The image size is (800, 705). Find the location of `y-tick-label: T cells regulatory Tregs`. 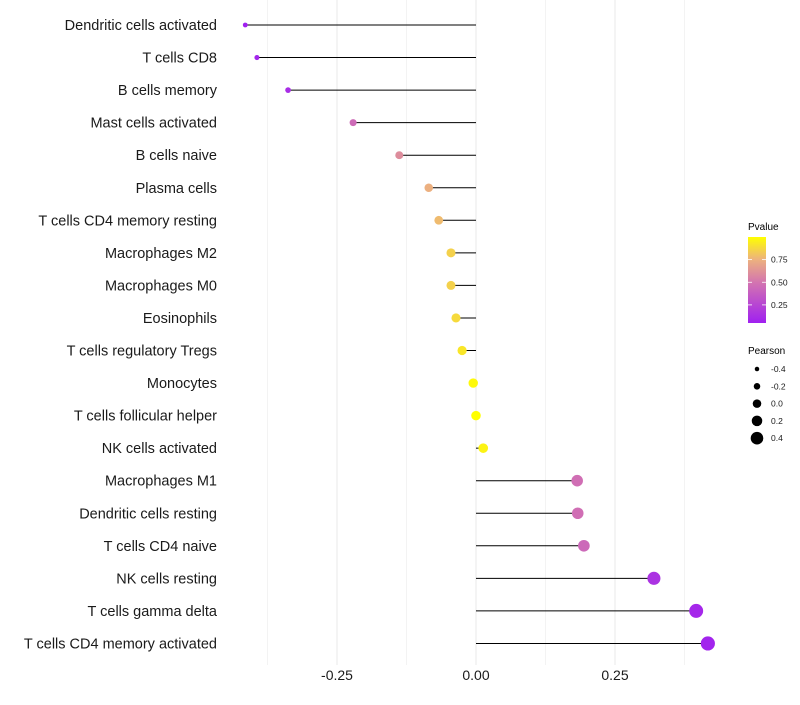

y-tick-label: T cells regulatory Tregs is located at coordinates (142, 352).